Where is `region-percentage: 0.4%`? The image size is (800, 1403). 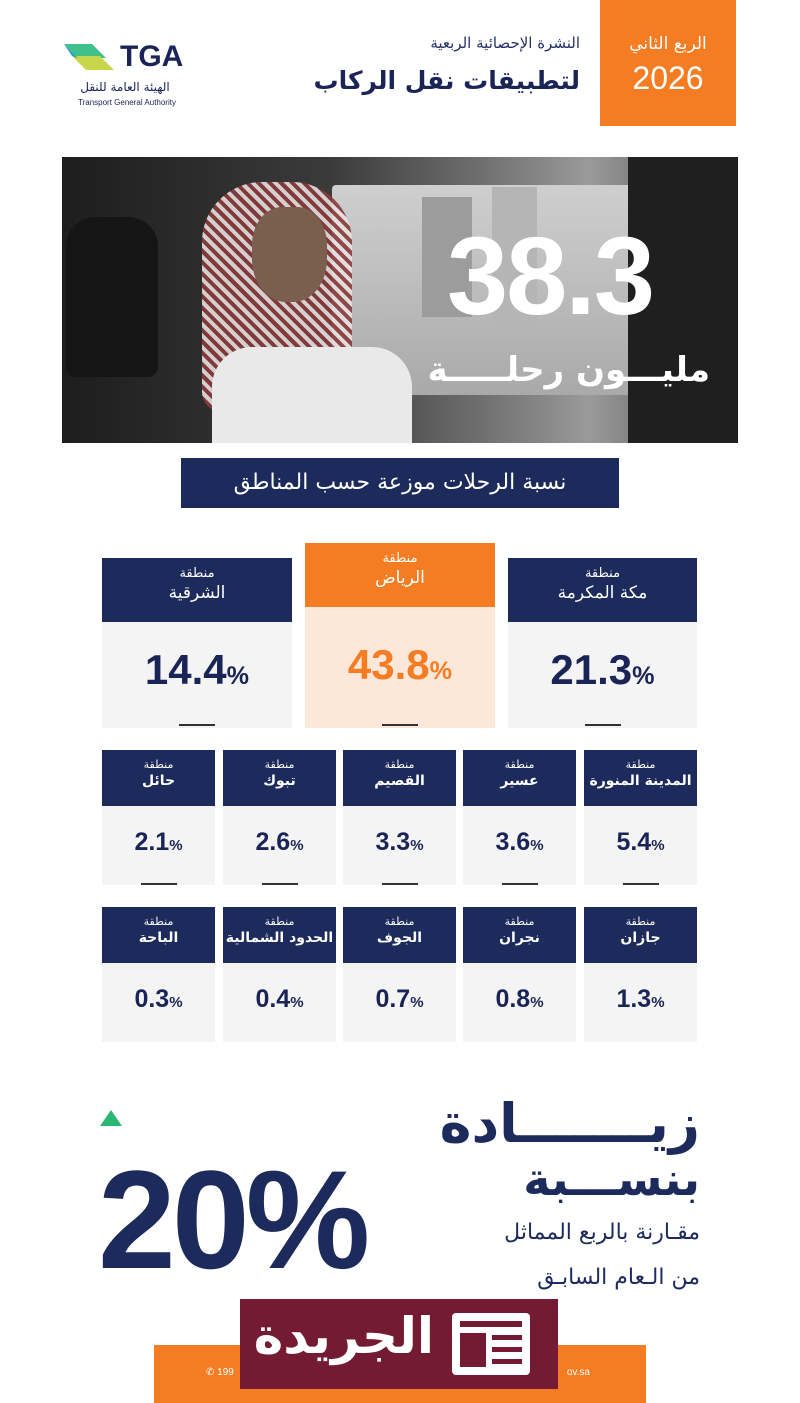
region-percentage: 0.4% is located at coordinates (279, 999).